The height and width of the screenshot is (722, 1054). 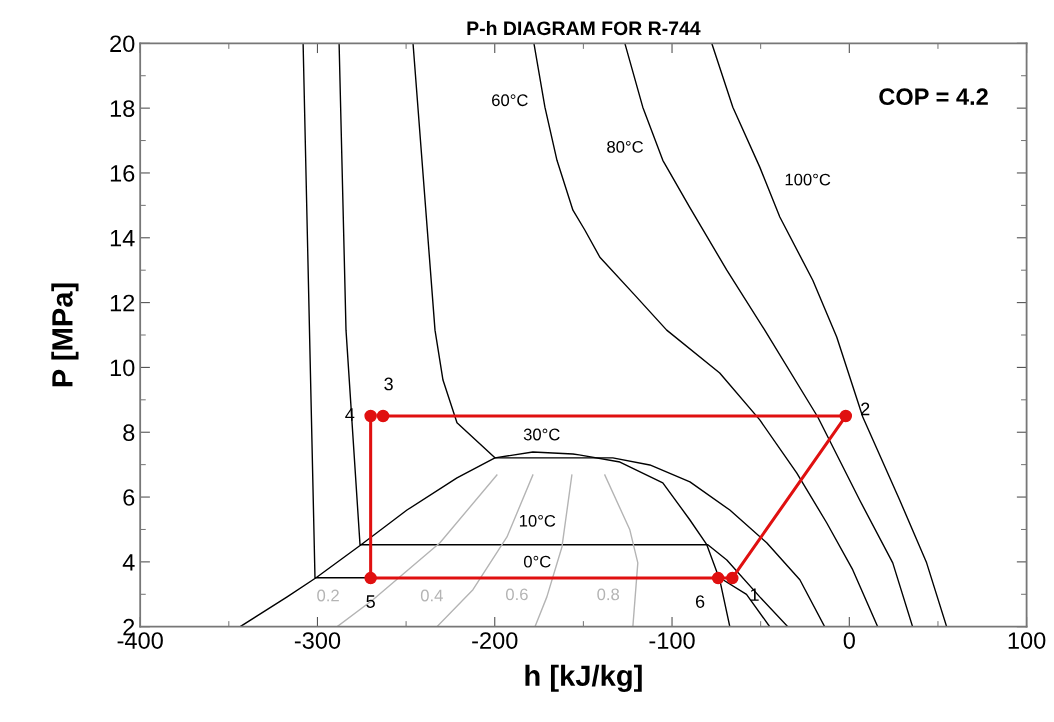 What do you see at coordinates (1027, 640) in the screenshot?
I see `x-tick-label: 100` at bounding box center [1027, 640].